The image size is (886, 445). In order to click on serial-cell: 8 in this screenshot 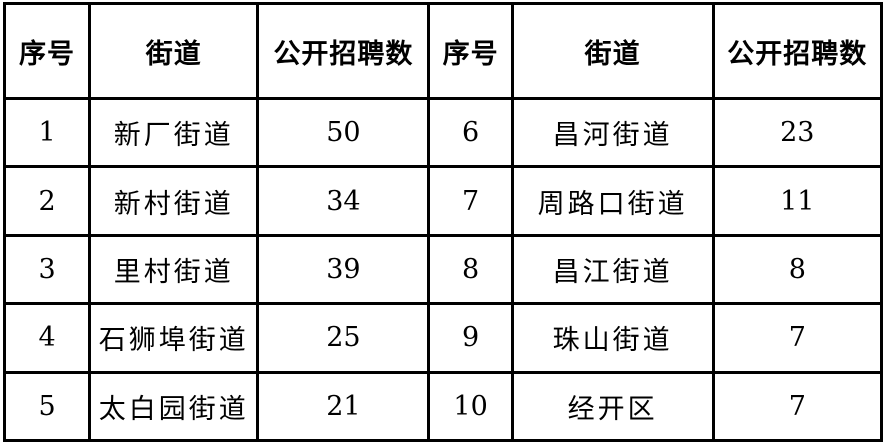, I will do `click(470, 269)`.